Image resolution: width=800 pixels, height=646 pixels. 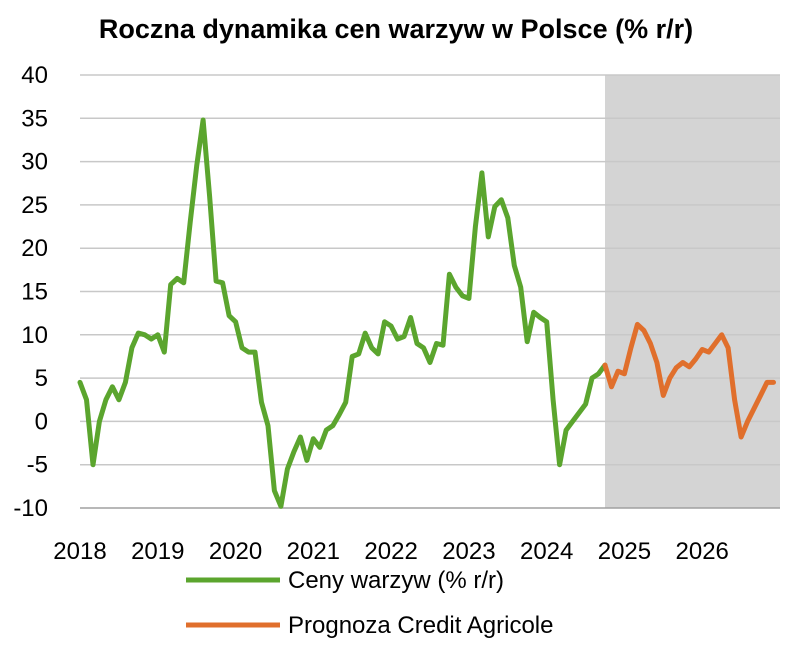 I want to click on legend-label: Prognoza Credit Agricole, so click(x=420, y=625).